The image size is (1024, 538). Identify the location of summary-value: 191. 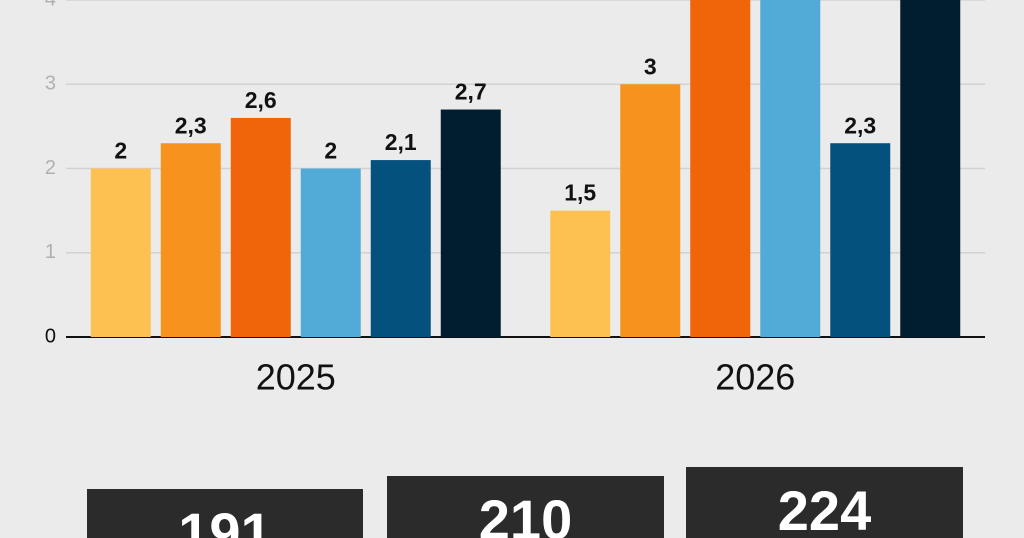
(224, 519).